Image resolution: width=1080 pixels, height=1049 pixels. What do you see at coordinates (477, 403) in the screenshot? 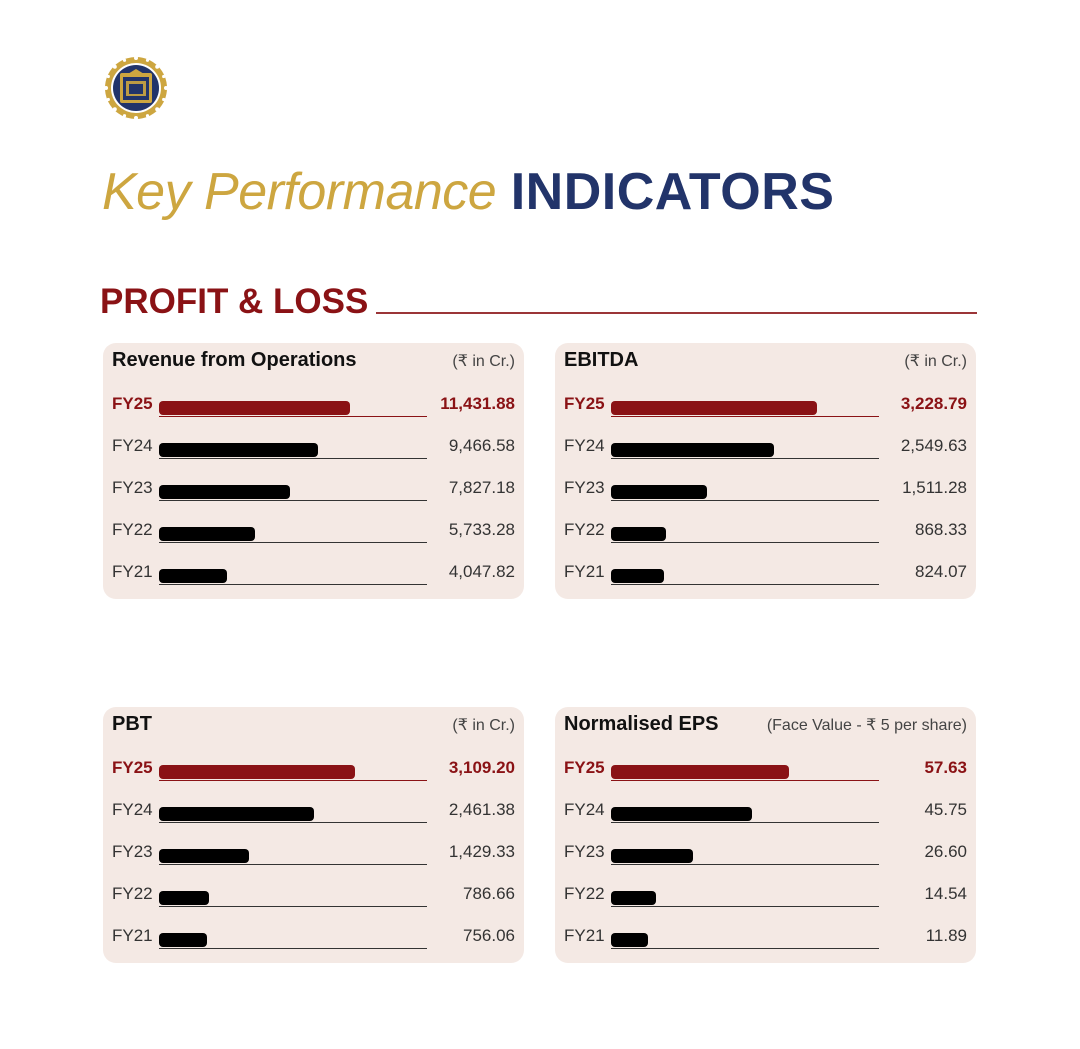
I see `bar-value-label: 11,431.88` at bounding box center [477, 403].